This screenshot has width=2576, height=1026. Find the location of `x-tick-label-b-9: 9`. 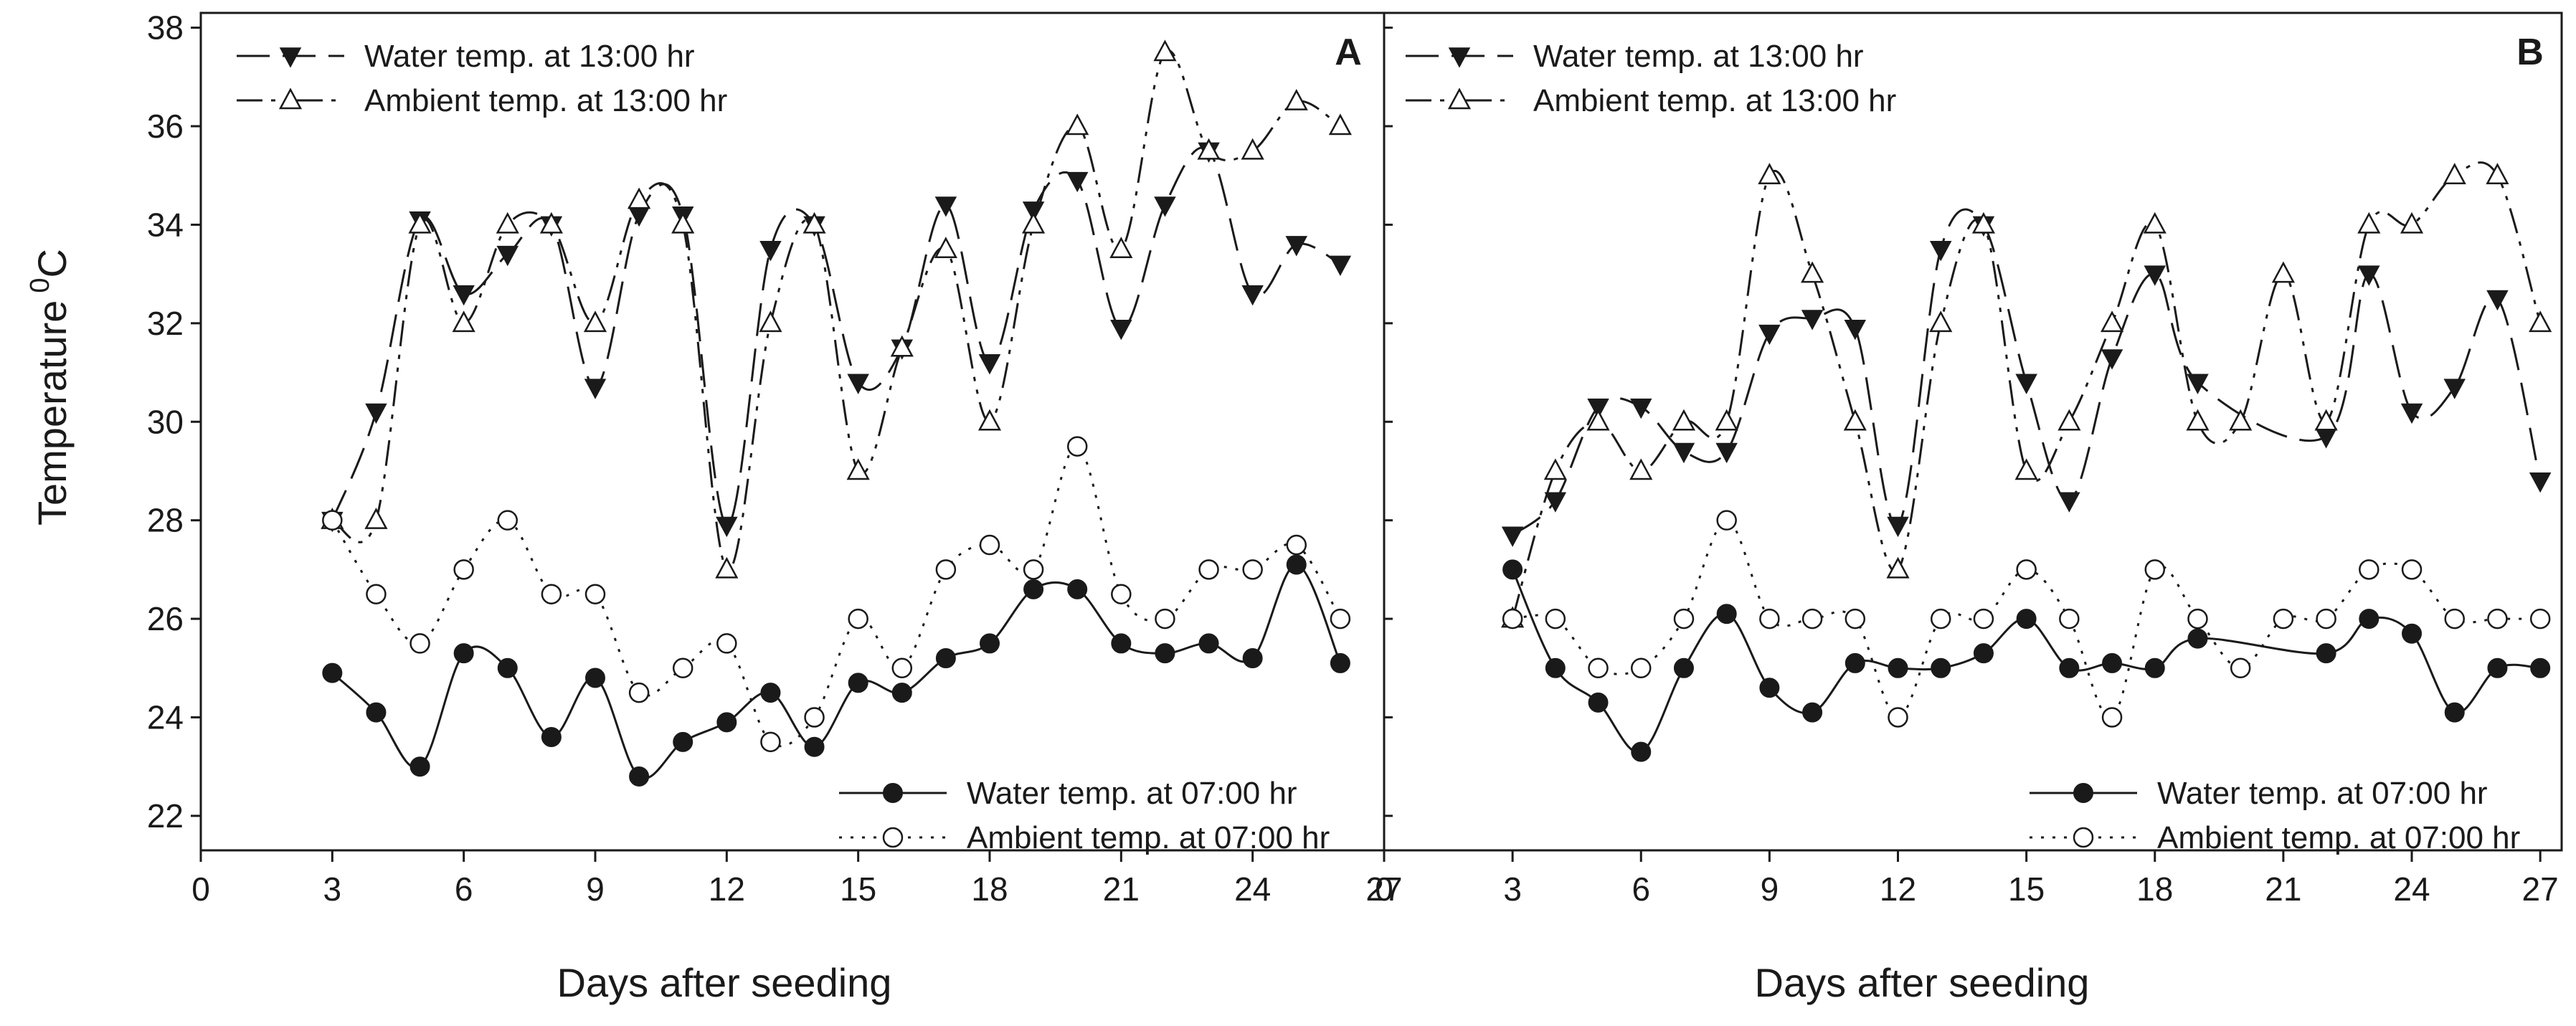

x-tick-label-b-9: 9 is located at coordinates (1770, 889).